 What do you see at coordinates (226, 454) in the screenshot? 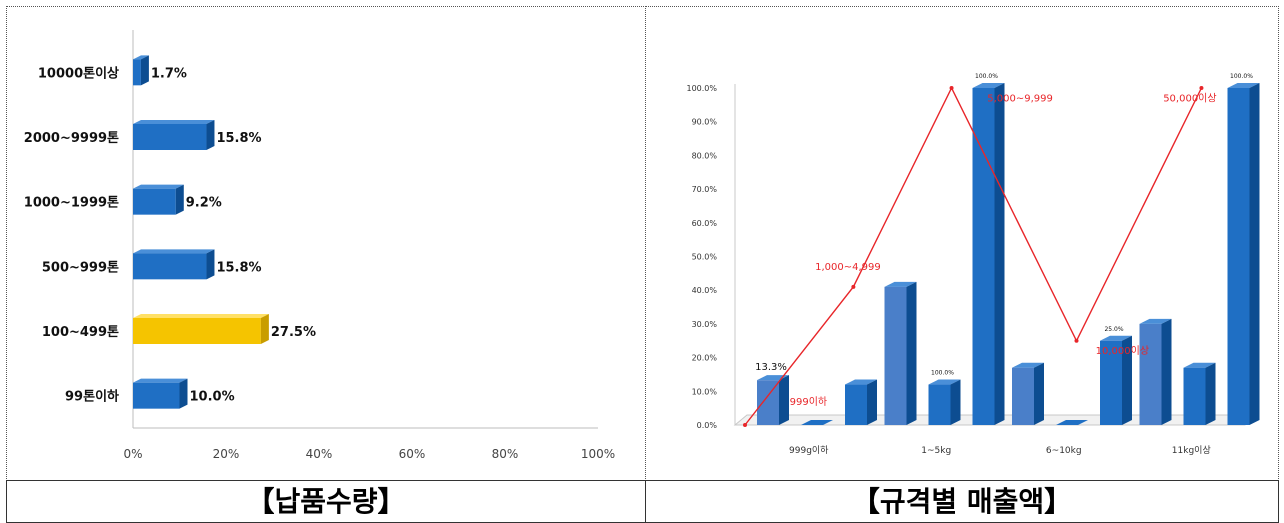
I see `x-tick-label: 20%` at bounding box center [226, 454].